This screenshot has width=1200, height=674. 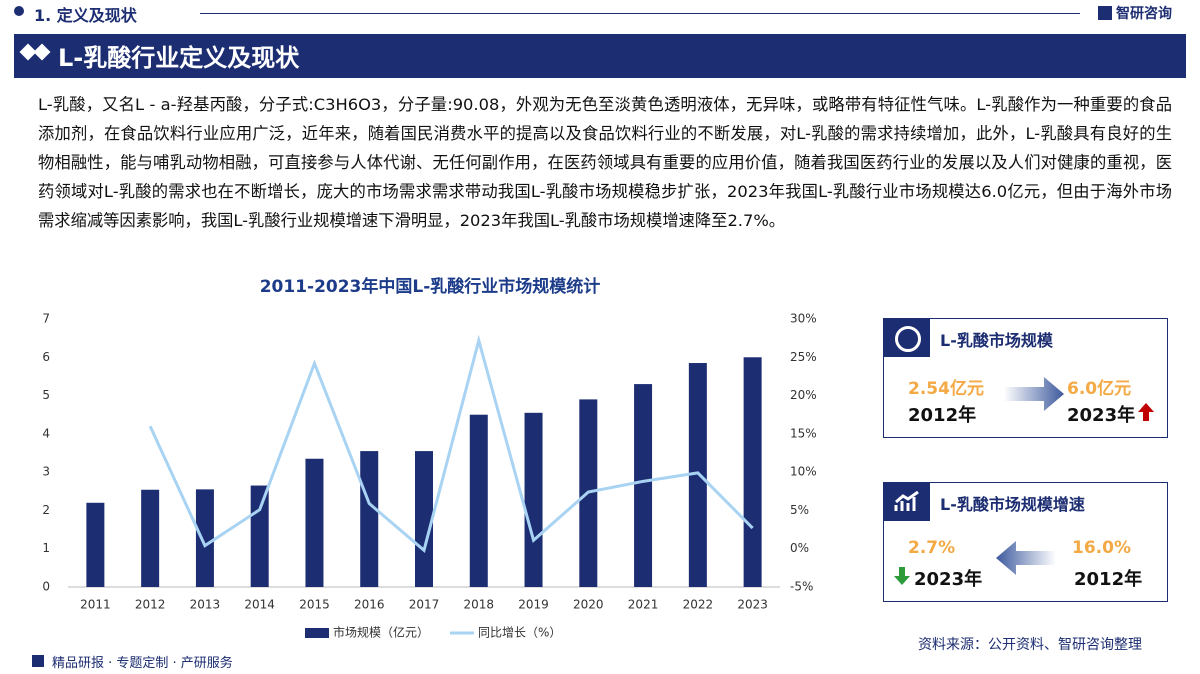 I want to click on x-tick-label: 2016, so click(x=369, y=605).